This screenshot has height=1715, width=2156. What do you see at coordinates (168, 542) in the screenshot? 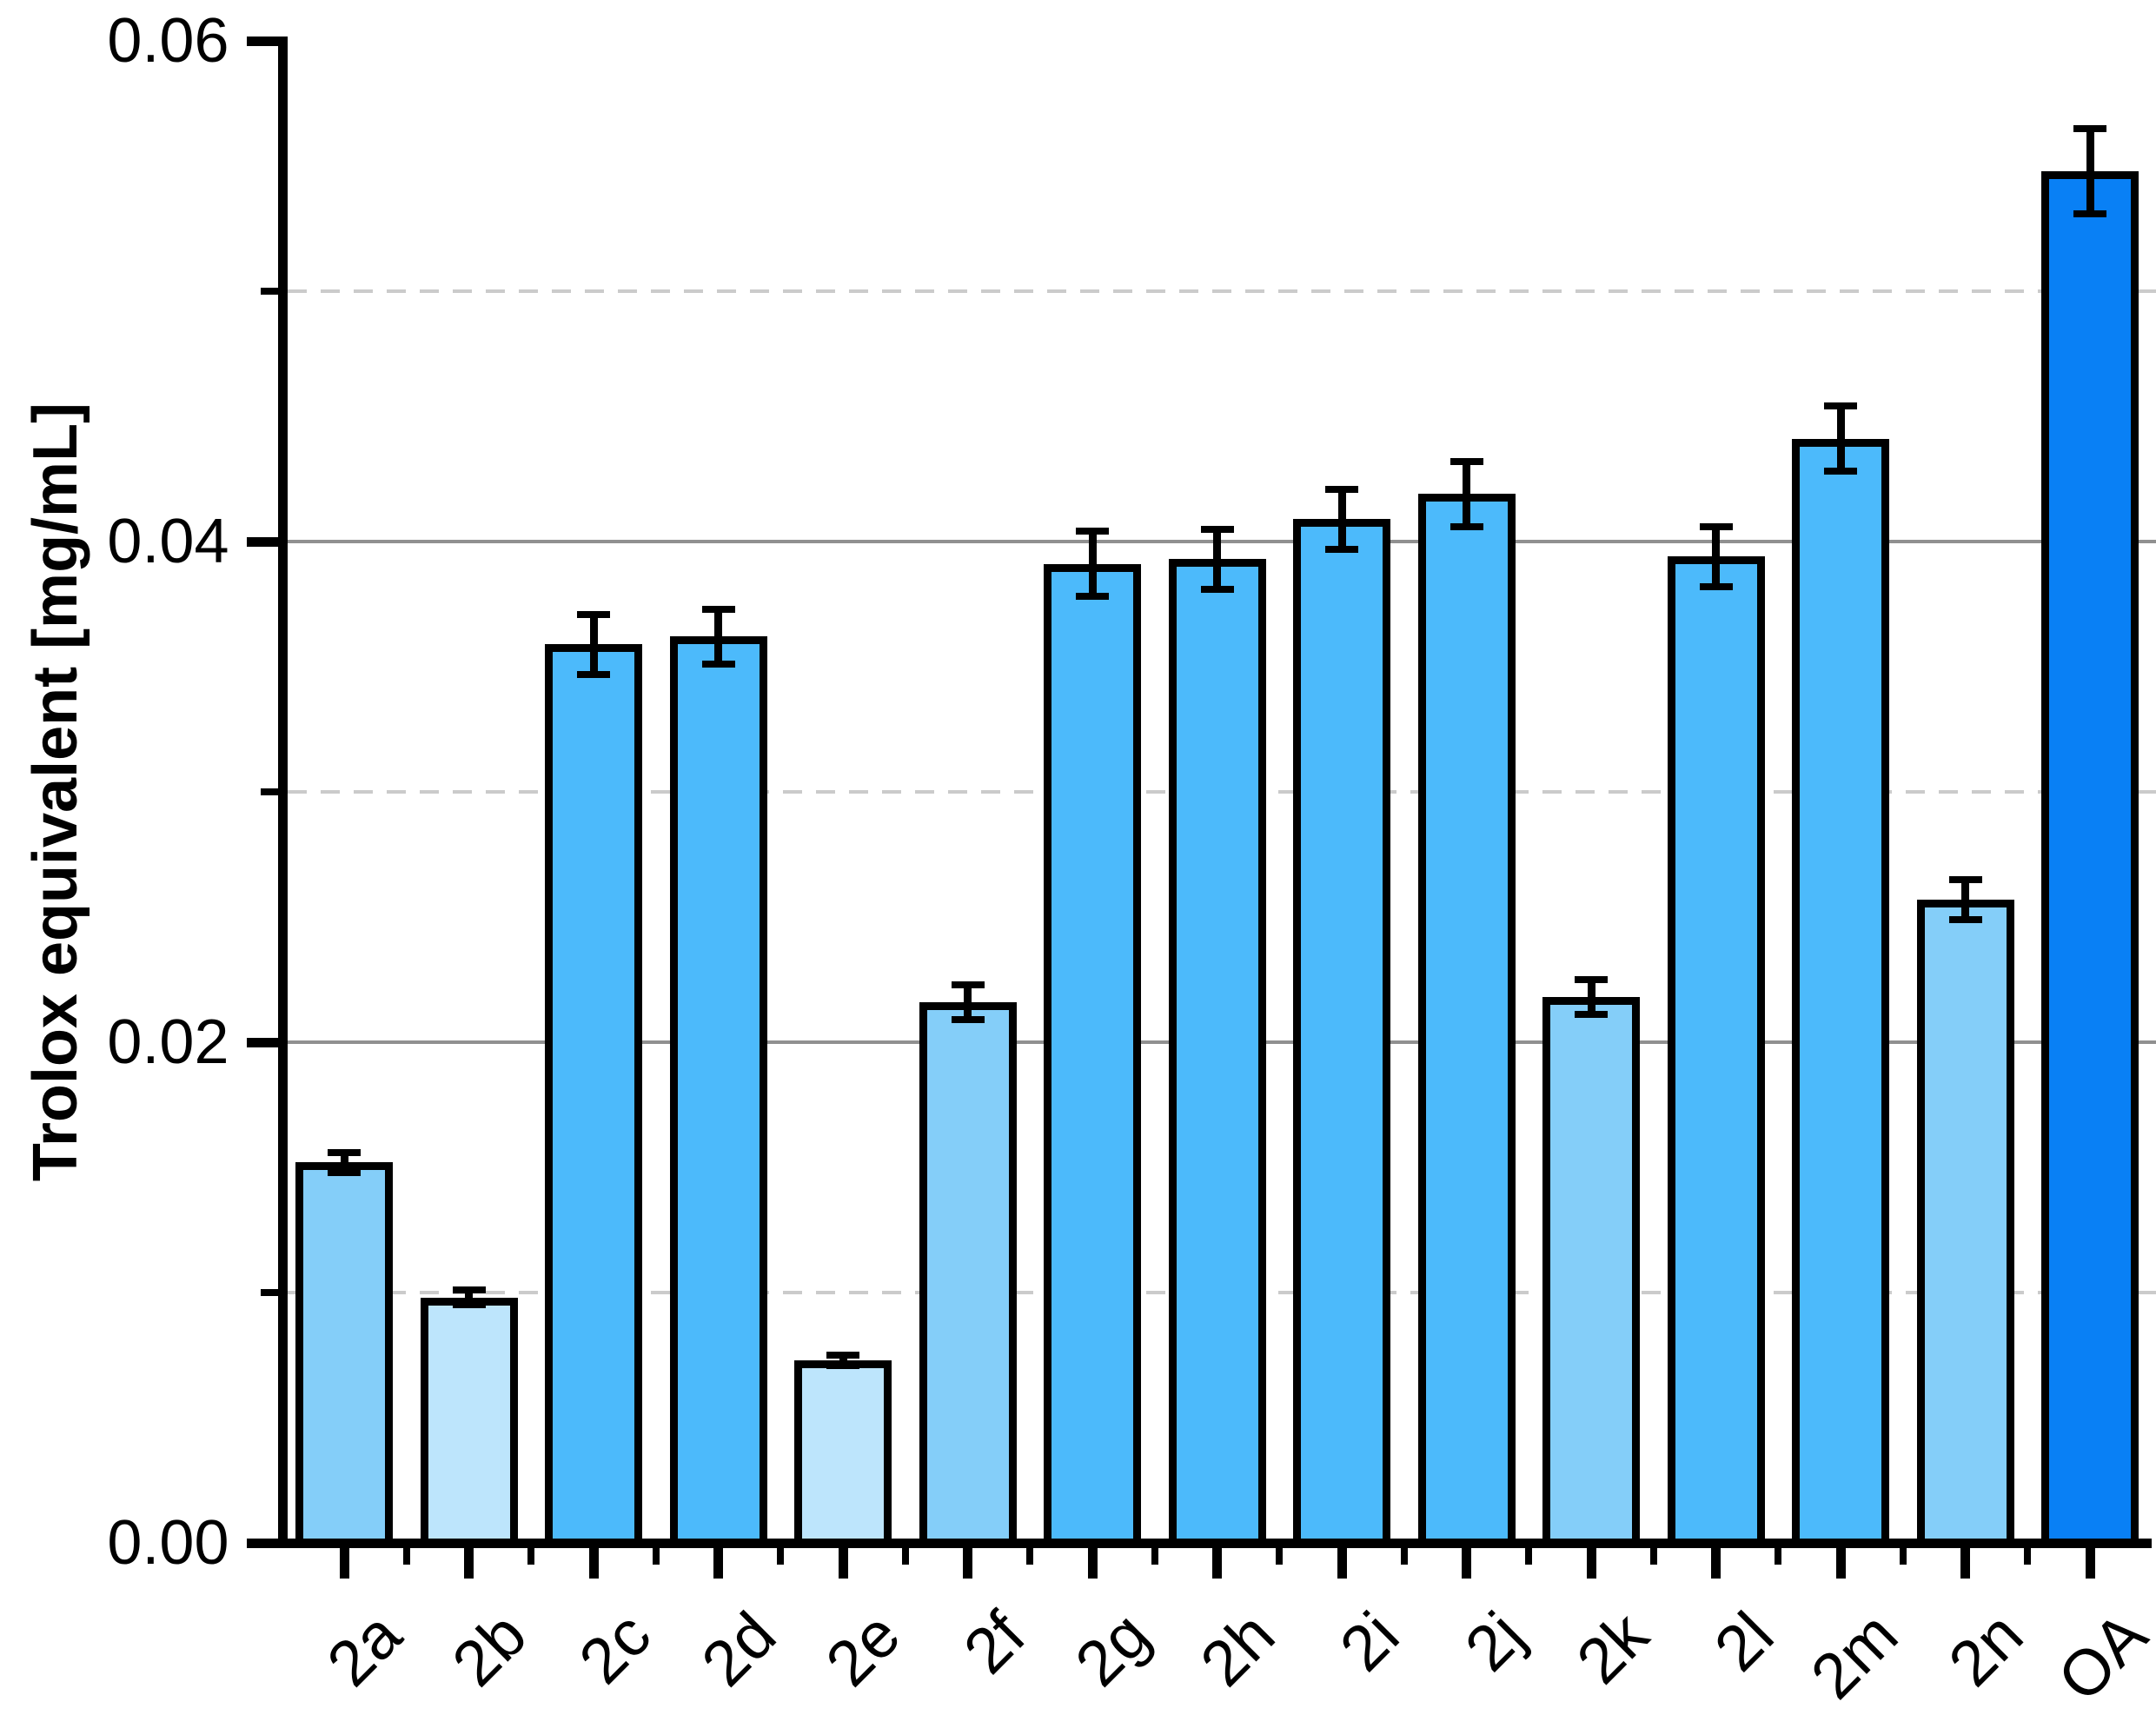
I see `y-tick-label-0.04: 0.04` at bounding box center [168, 542].